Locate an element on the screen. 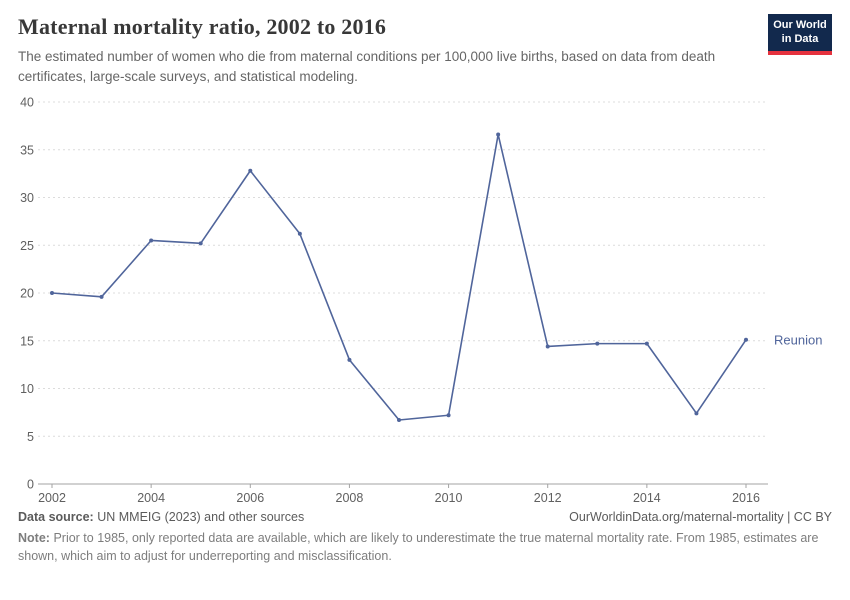  y-tick-label: 0 is located at coordinates (30, 485).